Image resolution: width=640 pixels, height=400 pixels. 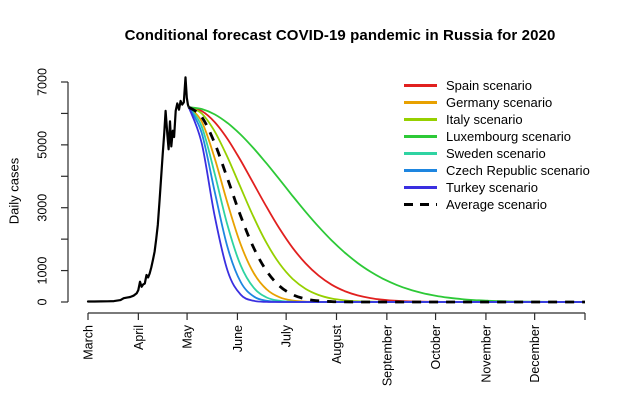 I want to click on legend-item-sweden-scenario: Sweden scenario, so click(x=497, y=153).